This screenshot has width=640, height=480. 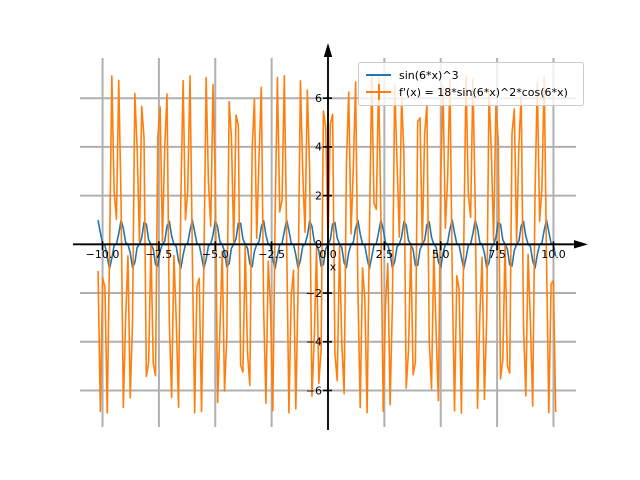 What do you see at coordinates (471, 75) in the screenshot?
I see `legend-item-sin: sin(6*x)^3` at bounding box center [471, 75].